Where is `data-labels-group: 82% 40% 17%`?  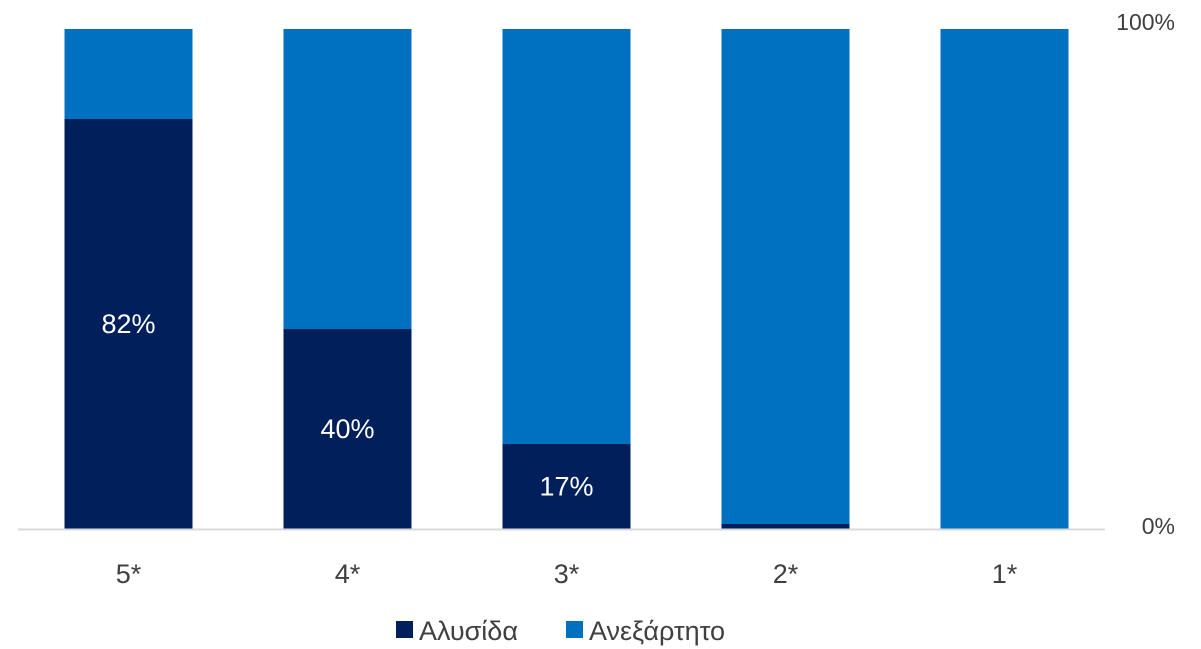 data-labels-group: 82% 40% 17% is located at coordinates (347, 405).